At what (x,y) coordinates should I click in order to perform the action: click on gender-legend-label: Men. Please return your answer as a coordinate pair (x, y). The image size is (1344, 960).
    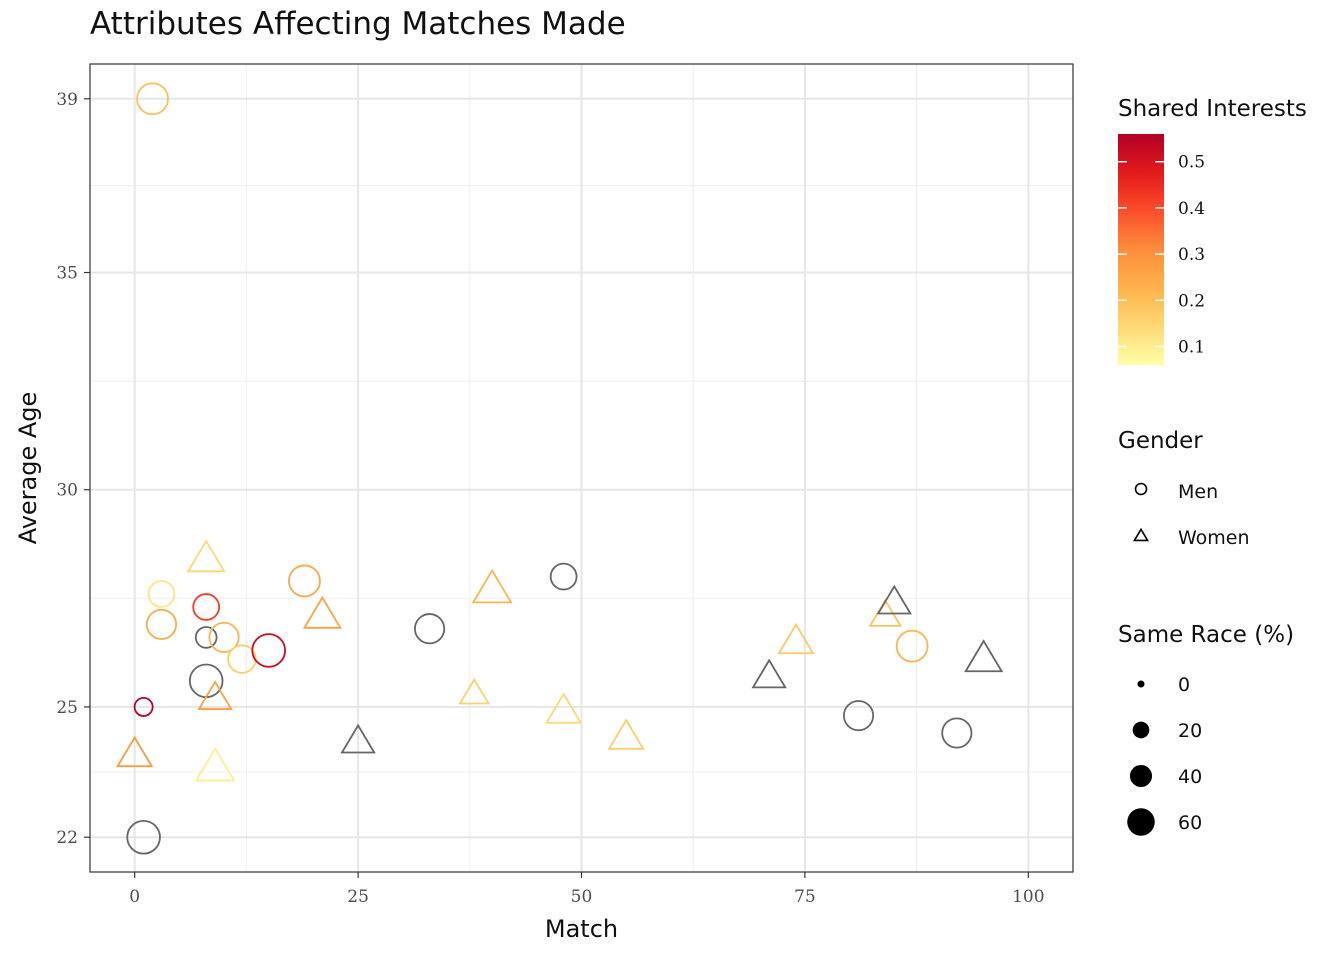
    Looking at the image, I should click on (1198, 492).